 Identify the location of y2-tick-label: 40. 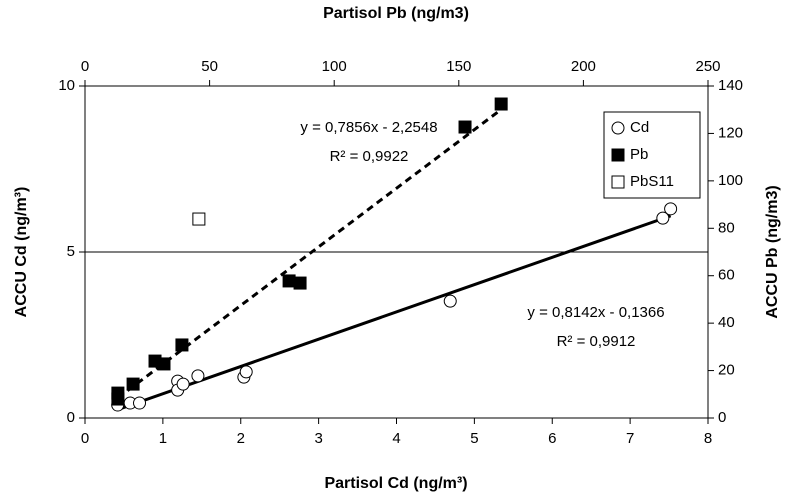
(726, 322).